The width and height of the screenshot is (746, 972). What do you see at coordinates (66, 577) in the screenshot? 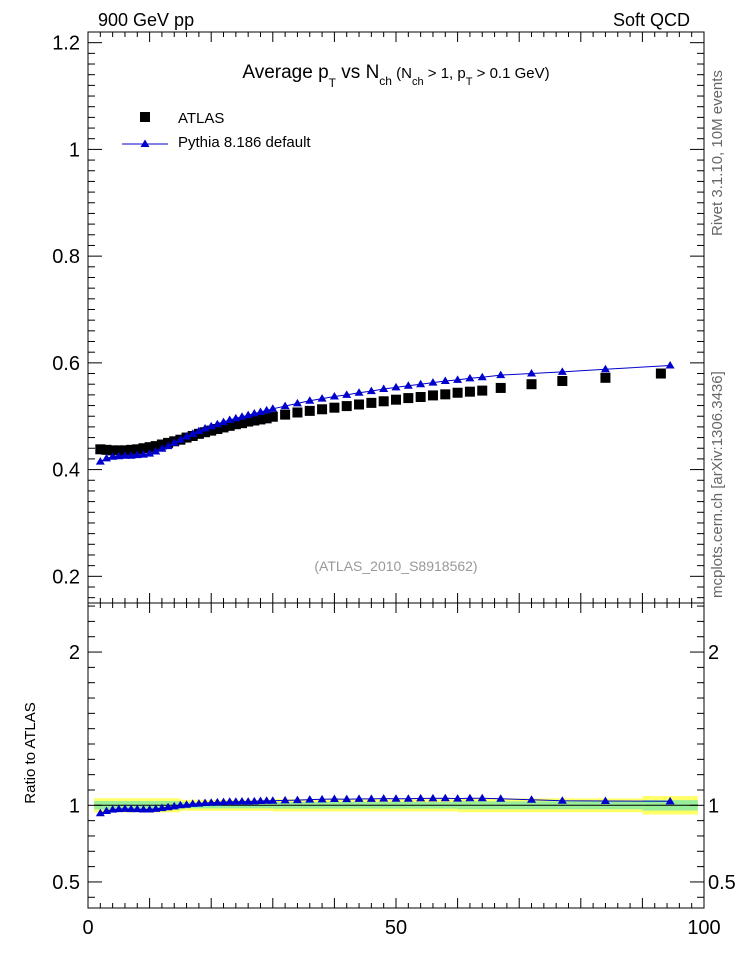
I see `y-tick-label: 0.2` at bounding box center [66, 577].